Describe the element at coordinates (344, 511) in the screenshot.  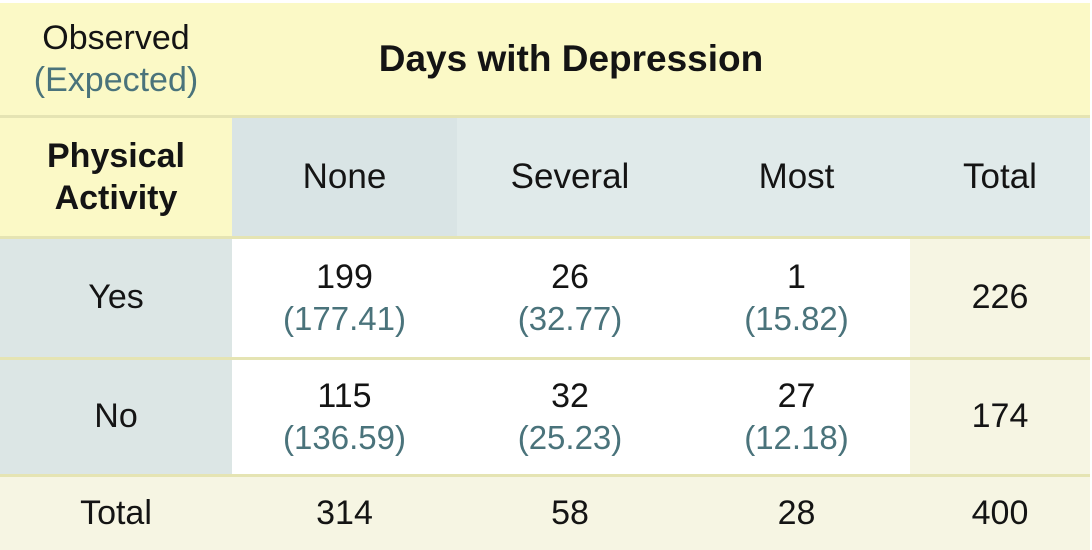
I see `col-total-none: 314` at that location.